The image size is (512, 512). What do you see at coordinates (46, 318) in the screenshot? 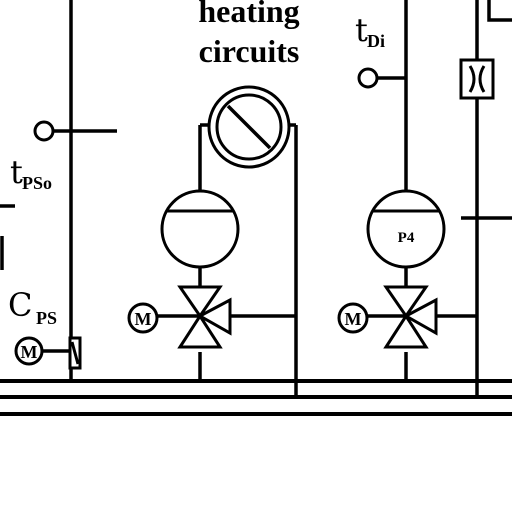
I see `cps-label-sub: PS` at bounding box center [46, 318].